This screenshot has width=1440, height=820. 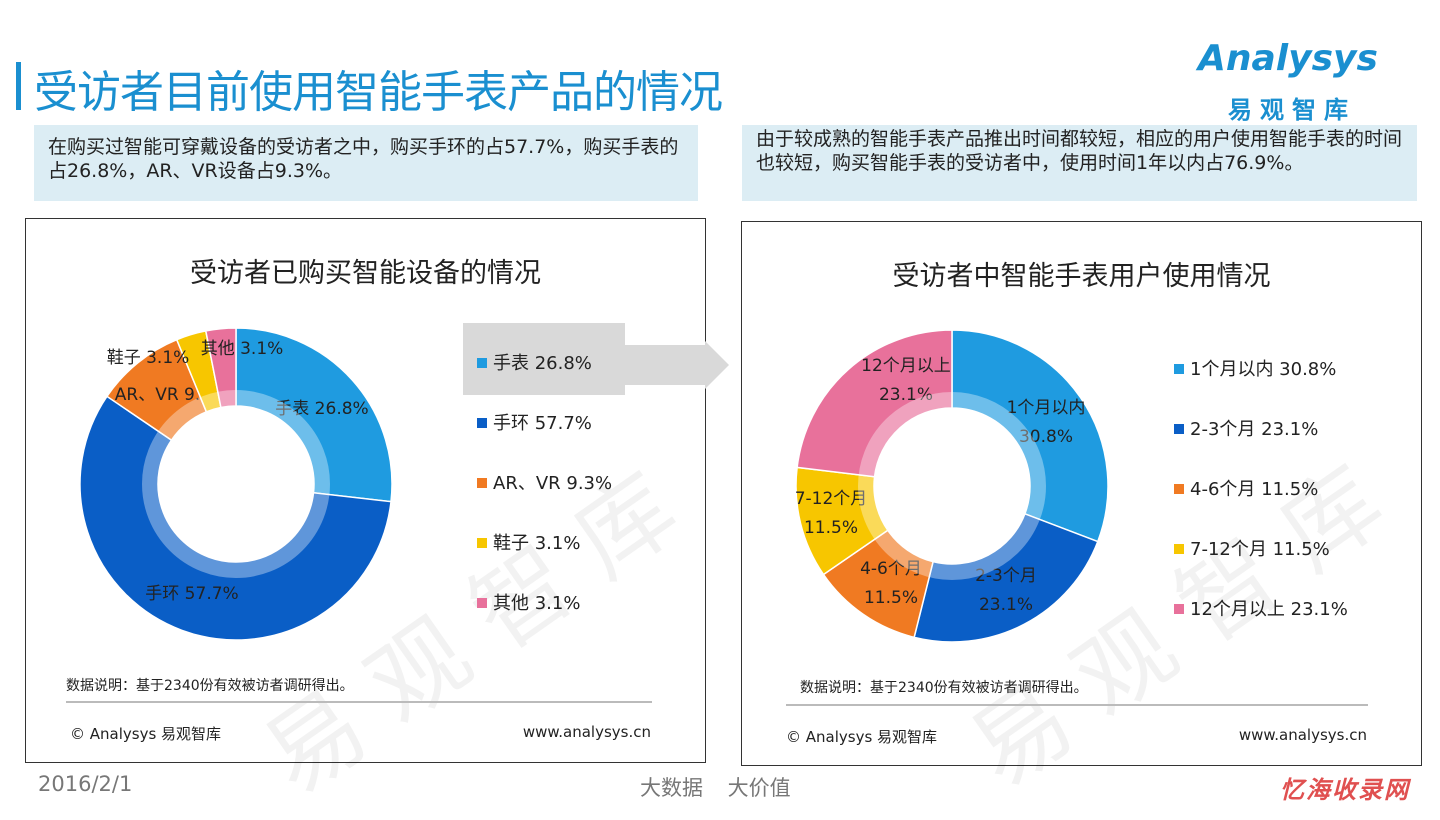 What do you see at coordinates (1345, 790) in the screenshot?
I see `brand-watermark: 忆海收录网` at bounding box center [1345, 790].